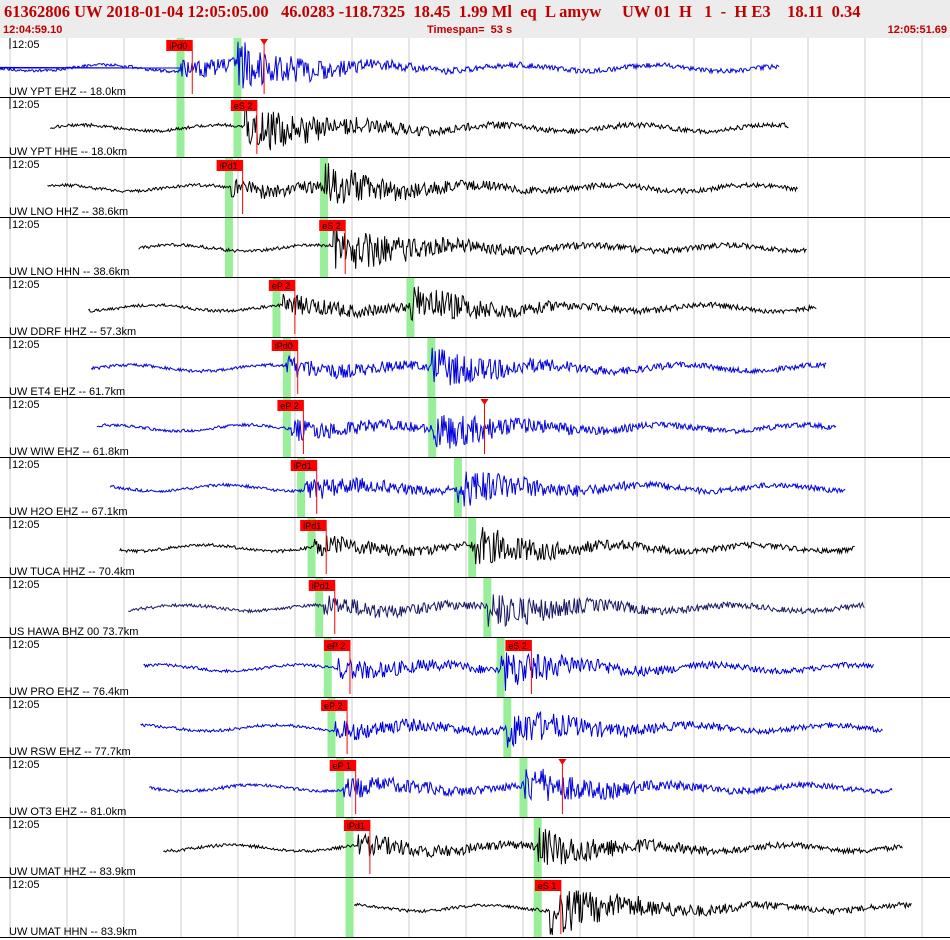  Describe the element at coordinates (68, 152) in the screenshot. I see `station-label: UW YPT HHE -- 18.0km` at that location.